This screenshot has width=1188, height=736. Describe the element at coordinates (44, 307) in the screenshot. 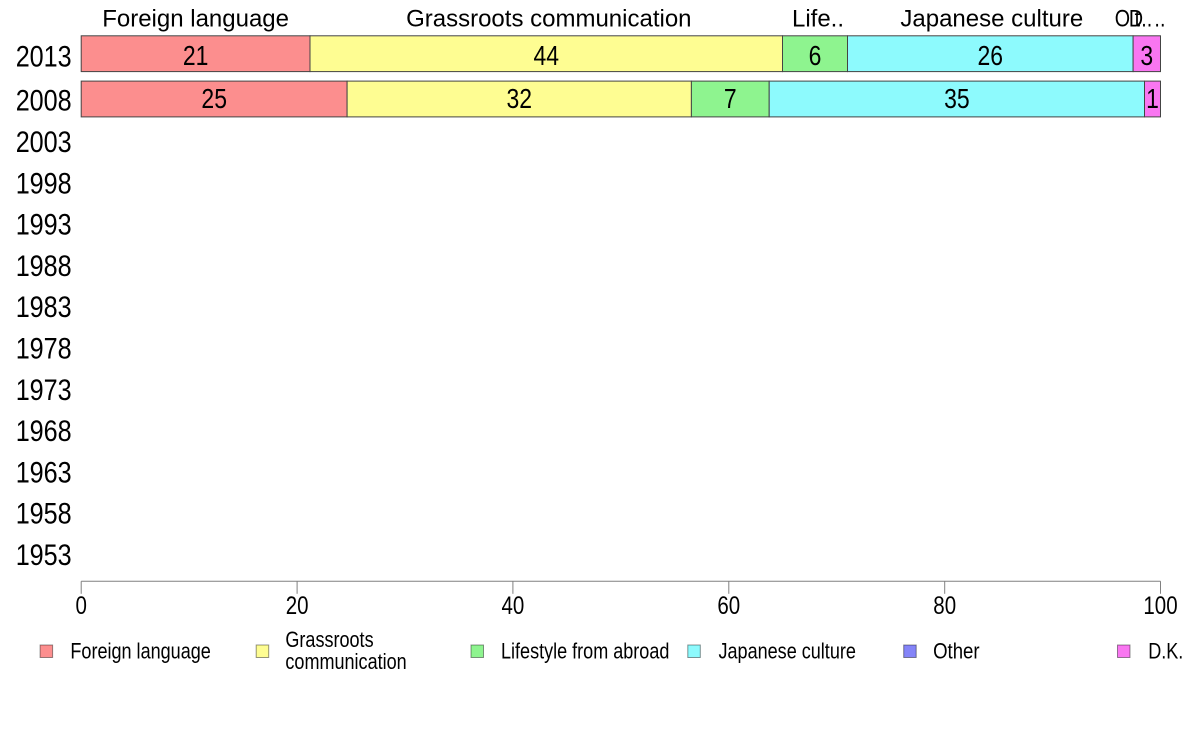

I see `svg-text: 1983` at that location.